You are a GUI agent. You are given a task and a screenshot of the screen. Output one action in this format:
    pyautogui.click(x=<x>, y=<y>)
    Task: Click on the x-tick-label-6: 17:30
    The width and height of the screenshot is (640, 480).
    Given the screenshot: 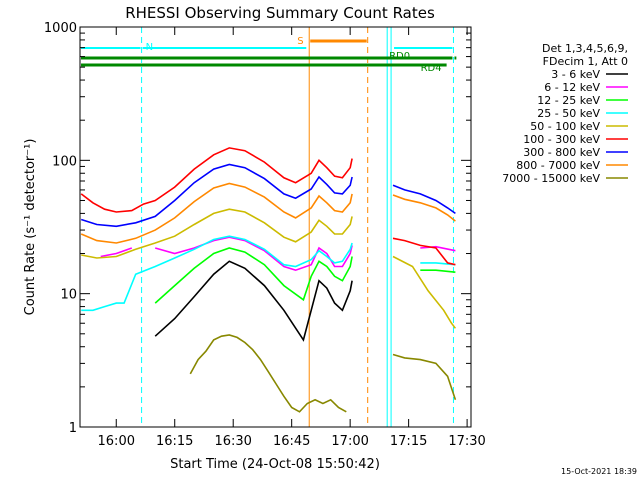 What is the action you would take?
    pyautogui.click(x=466, y=441)
    